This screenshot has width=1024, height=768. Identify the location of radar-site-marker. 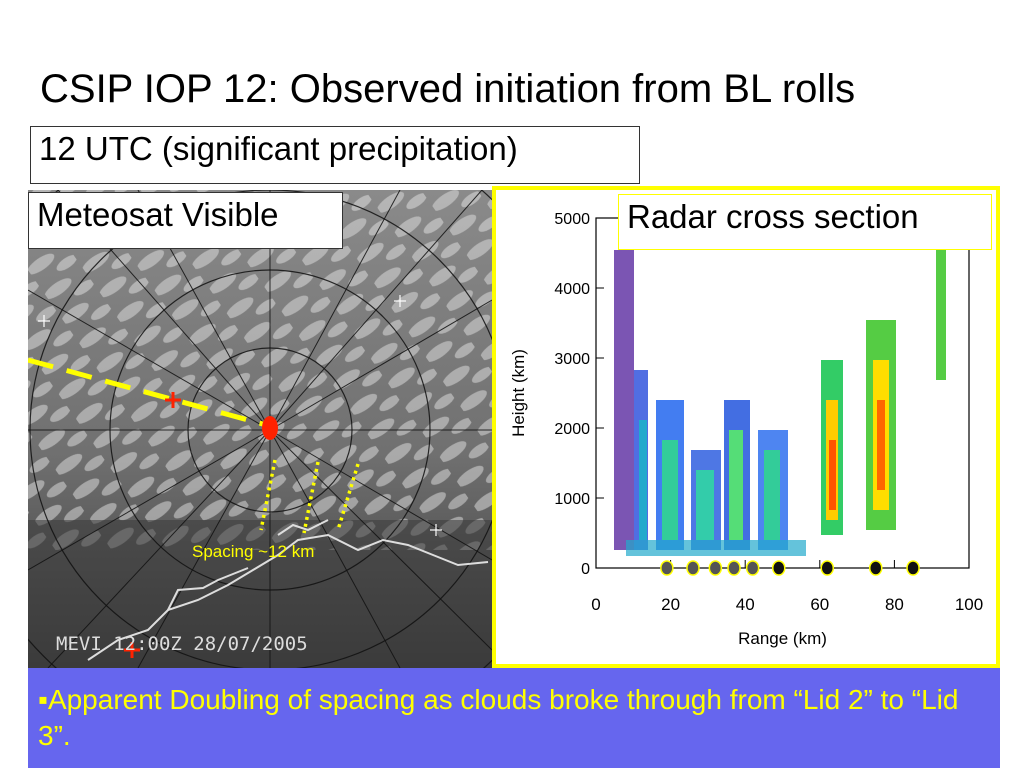
(270, 428).